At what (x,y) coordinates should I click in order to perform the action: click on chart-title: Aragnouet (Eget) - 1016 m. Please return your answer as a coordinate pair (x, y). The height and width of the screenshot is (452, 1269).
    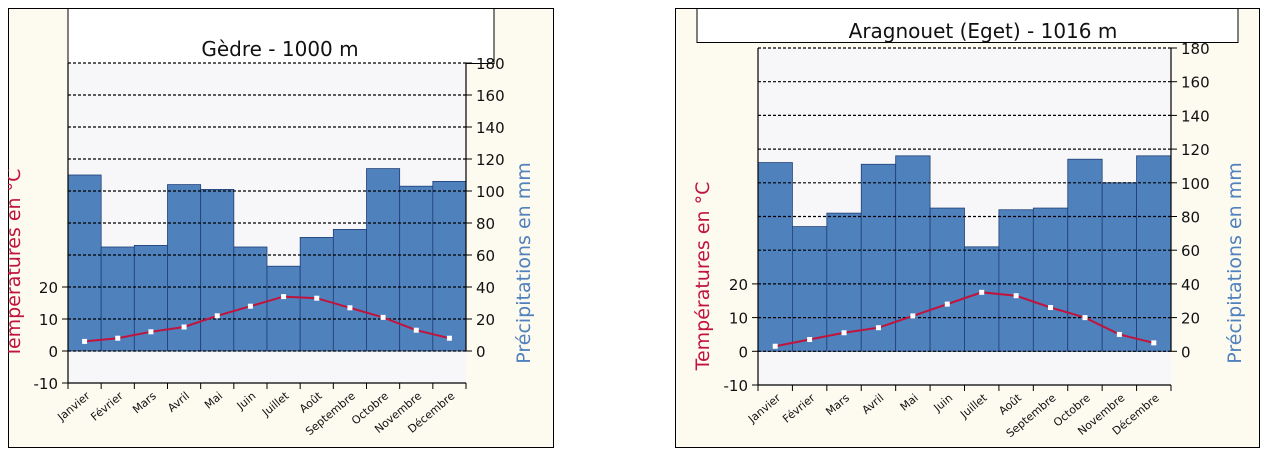
    Looking at the image, I should click on (983, 31).